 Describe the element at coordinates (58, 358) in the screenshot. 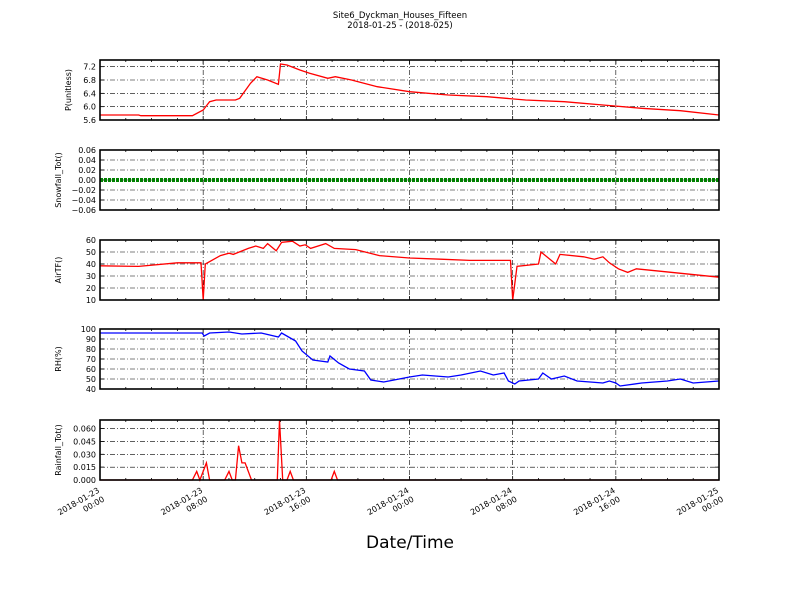

I see `y-axis-label: RH(%)` at that location.